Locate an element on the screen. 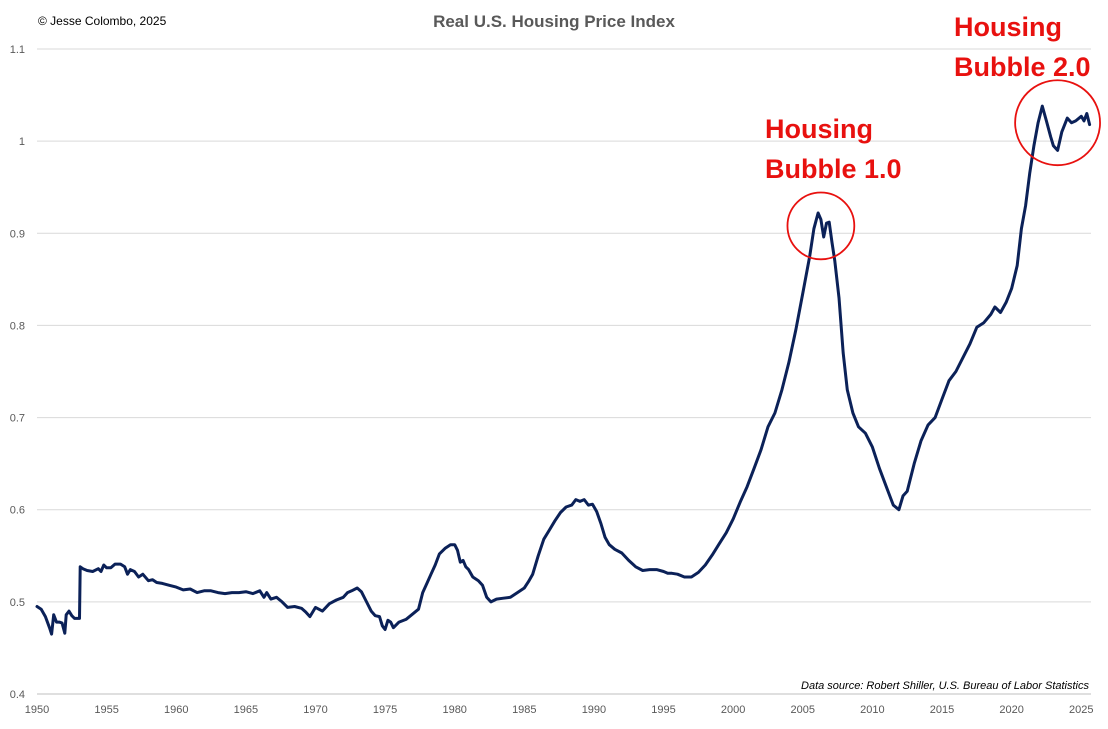 This screenshot has height=729, width=1108. x-tick-label: 1975 is located at coordinates (385, 710).